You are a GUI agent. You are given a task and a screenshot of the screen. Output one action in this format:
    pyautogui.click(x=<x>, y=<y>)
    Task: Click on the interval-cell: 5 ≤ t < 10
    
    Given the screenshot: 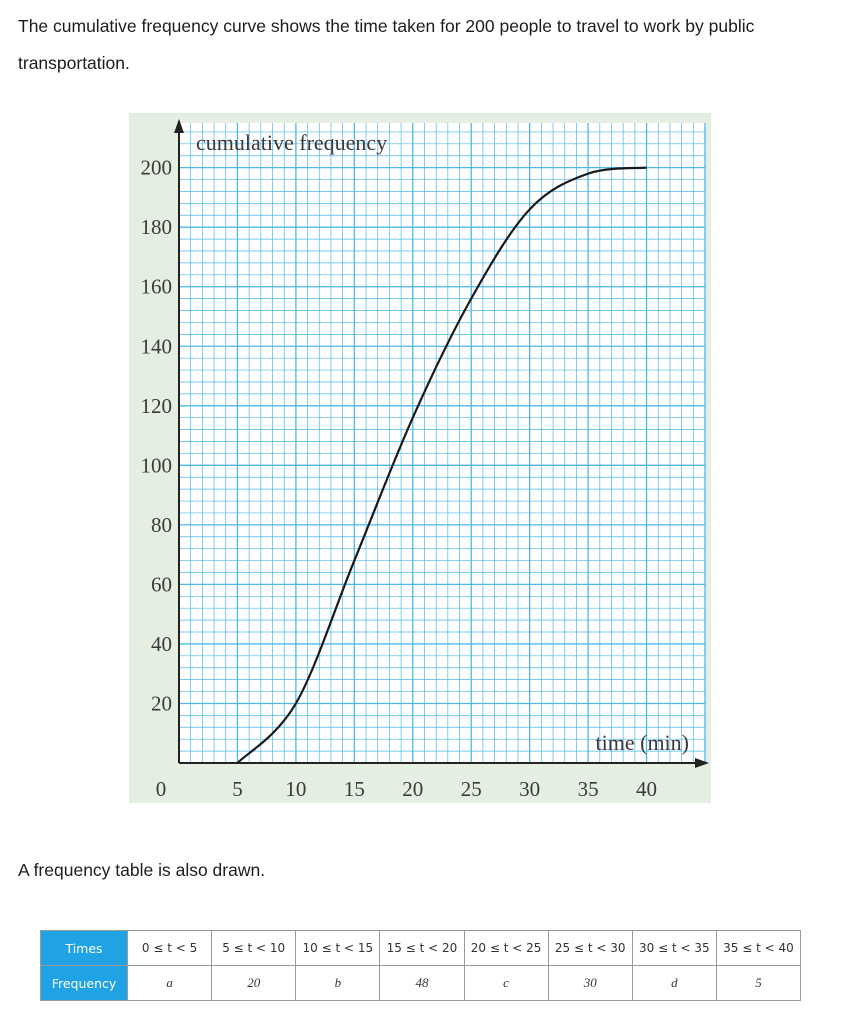 What is the action you would take?
    pyautogui.click(x=254, y=948)
    